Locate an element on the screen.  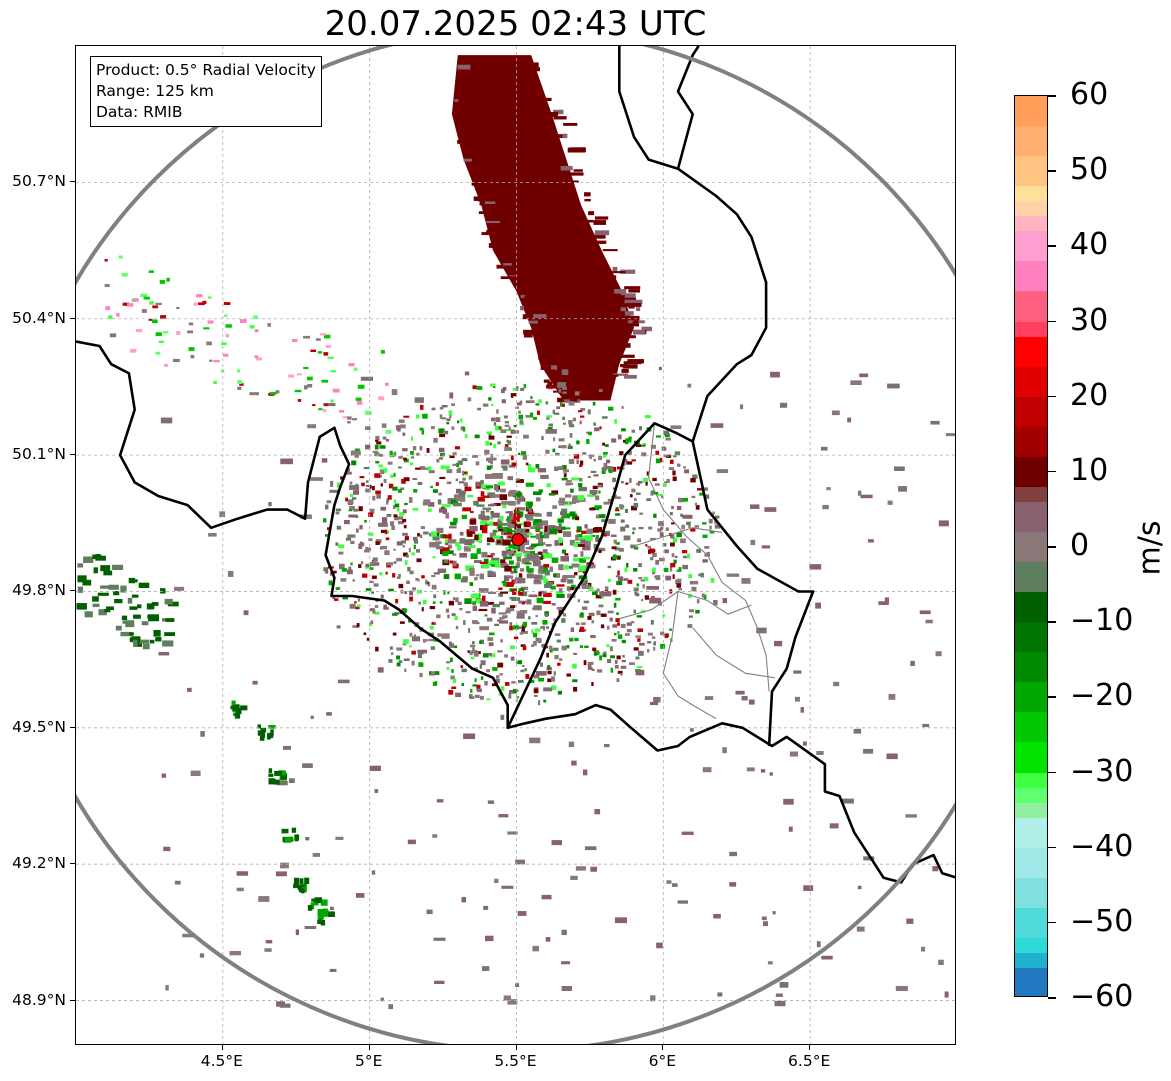
lon-tick-label: 5°E is located at coordinates (368, 1061).